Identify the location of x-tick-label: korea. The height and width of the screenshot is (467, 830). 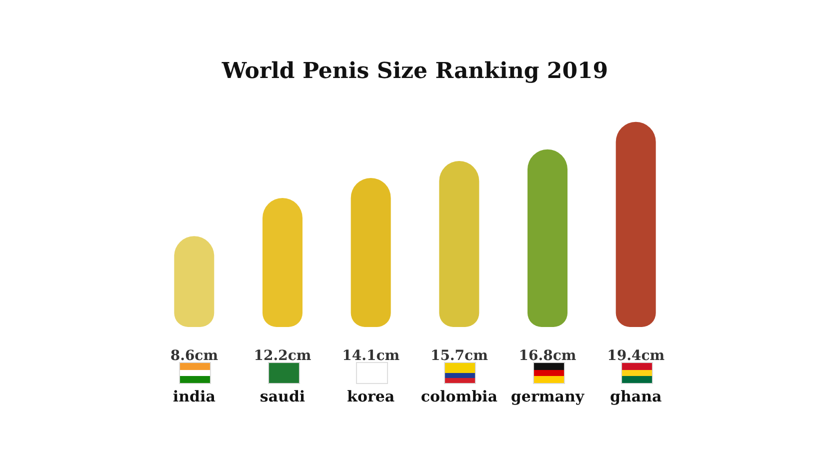
(371, 397).